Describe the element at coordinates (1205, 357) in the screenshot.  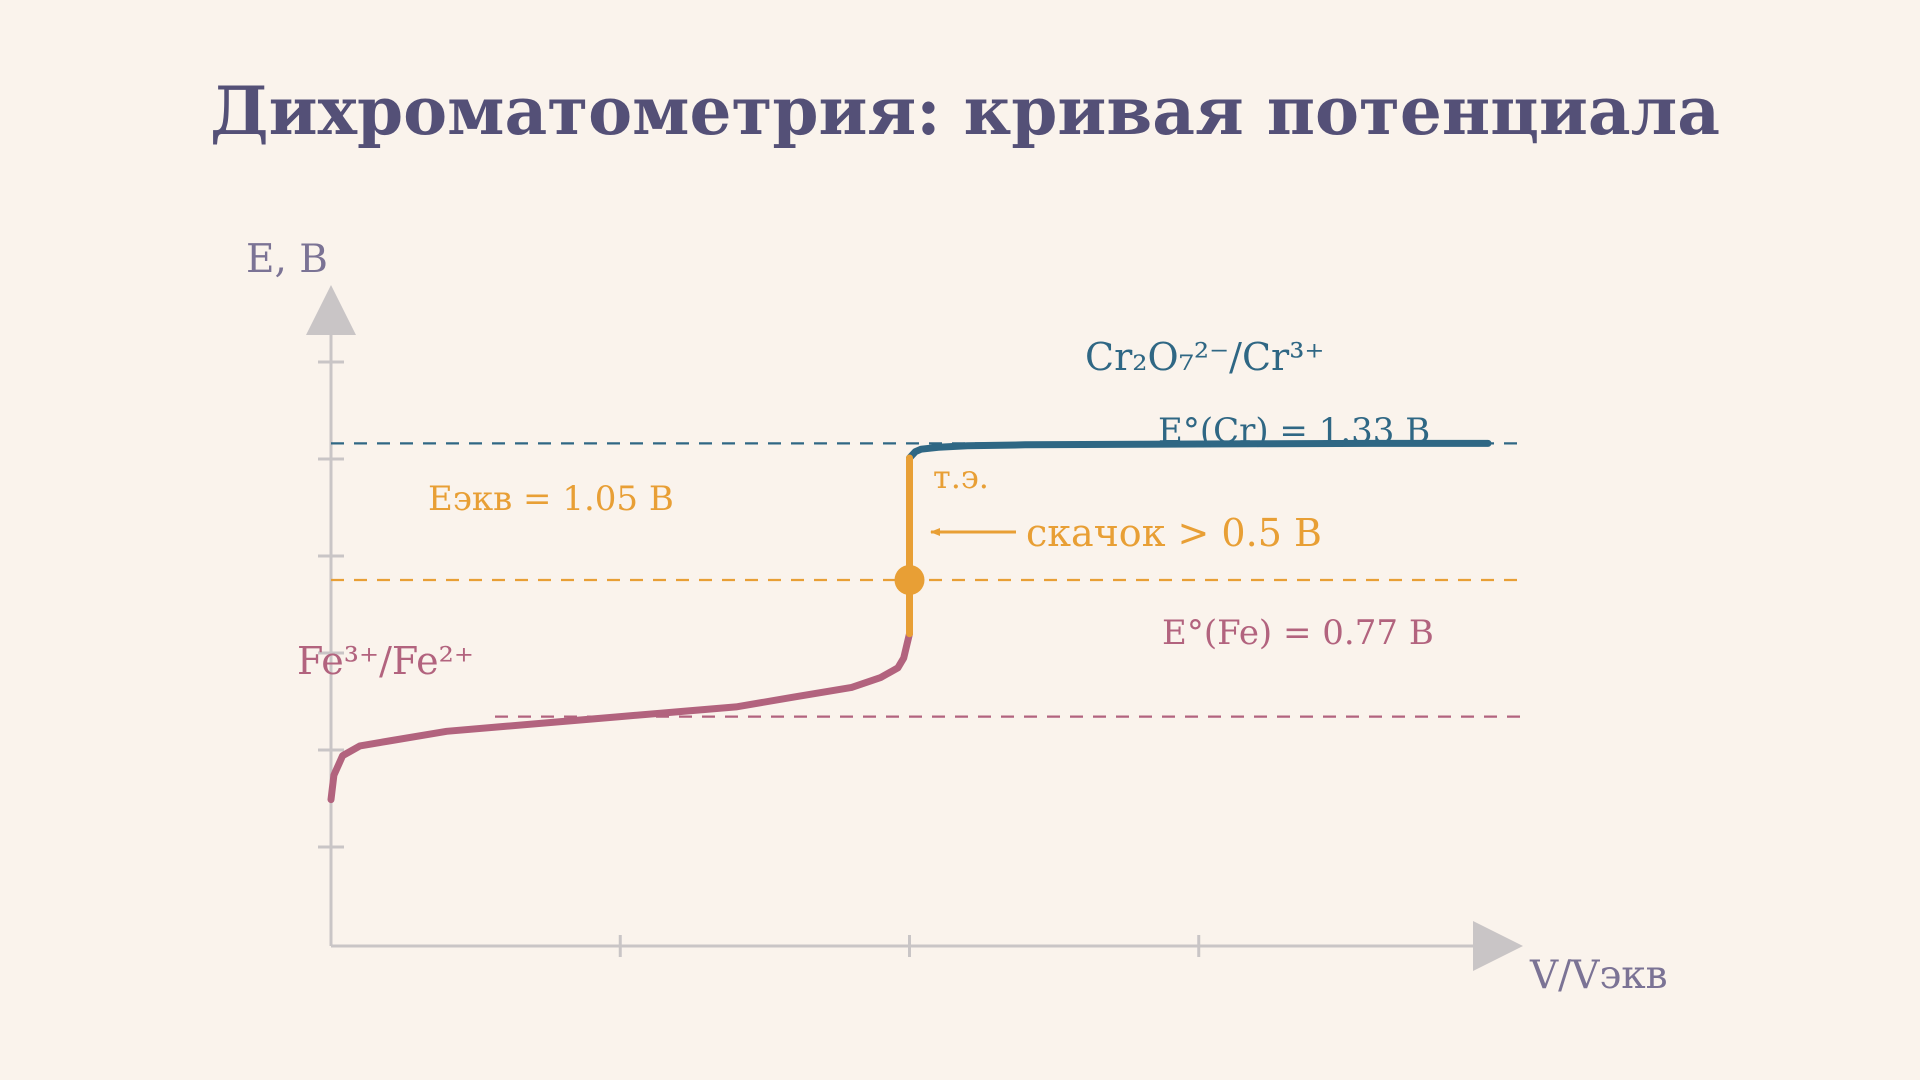
I see `cr-couple-label: Cr₂O₇²⁻/Cr³⁺` at that location.